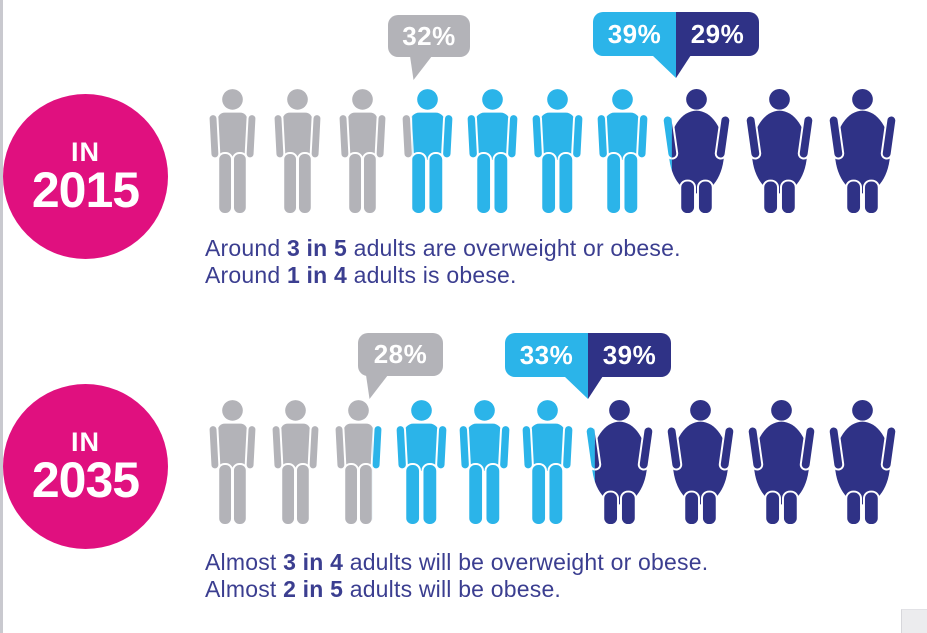 The width and height of the screenshot is (927, 633). I want to click on caption-2015-line2: Around 1 in 4 adults is obese., so click(443, 275).